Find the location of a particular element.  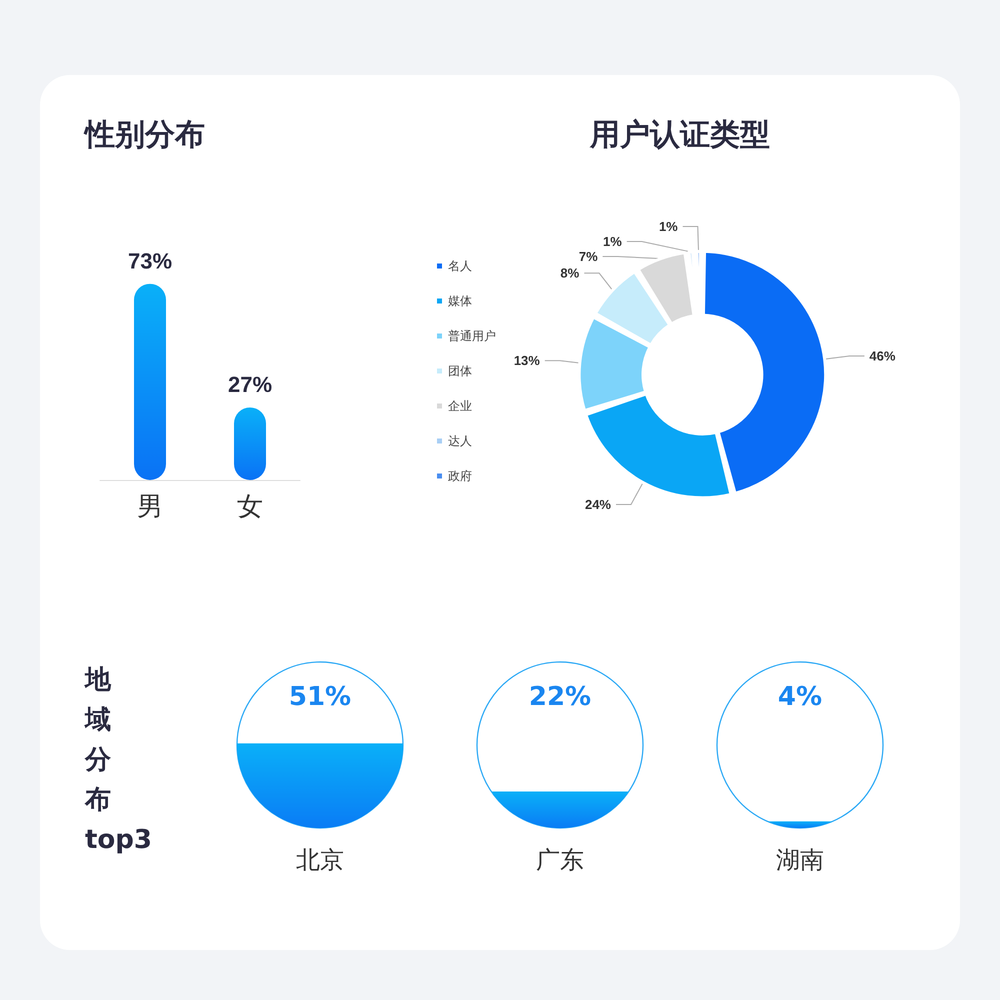

legend-label: 企业 is located at coordinates (460, 406).